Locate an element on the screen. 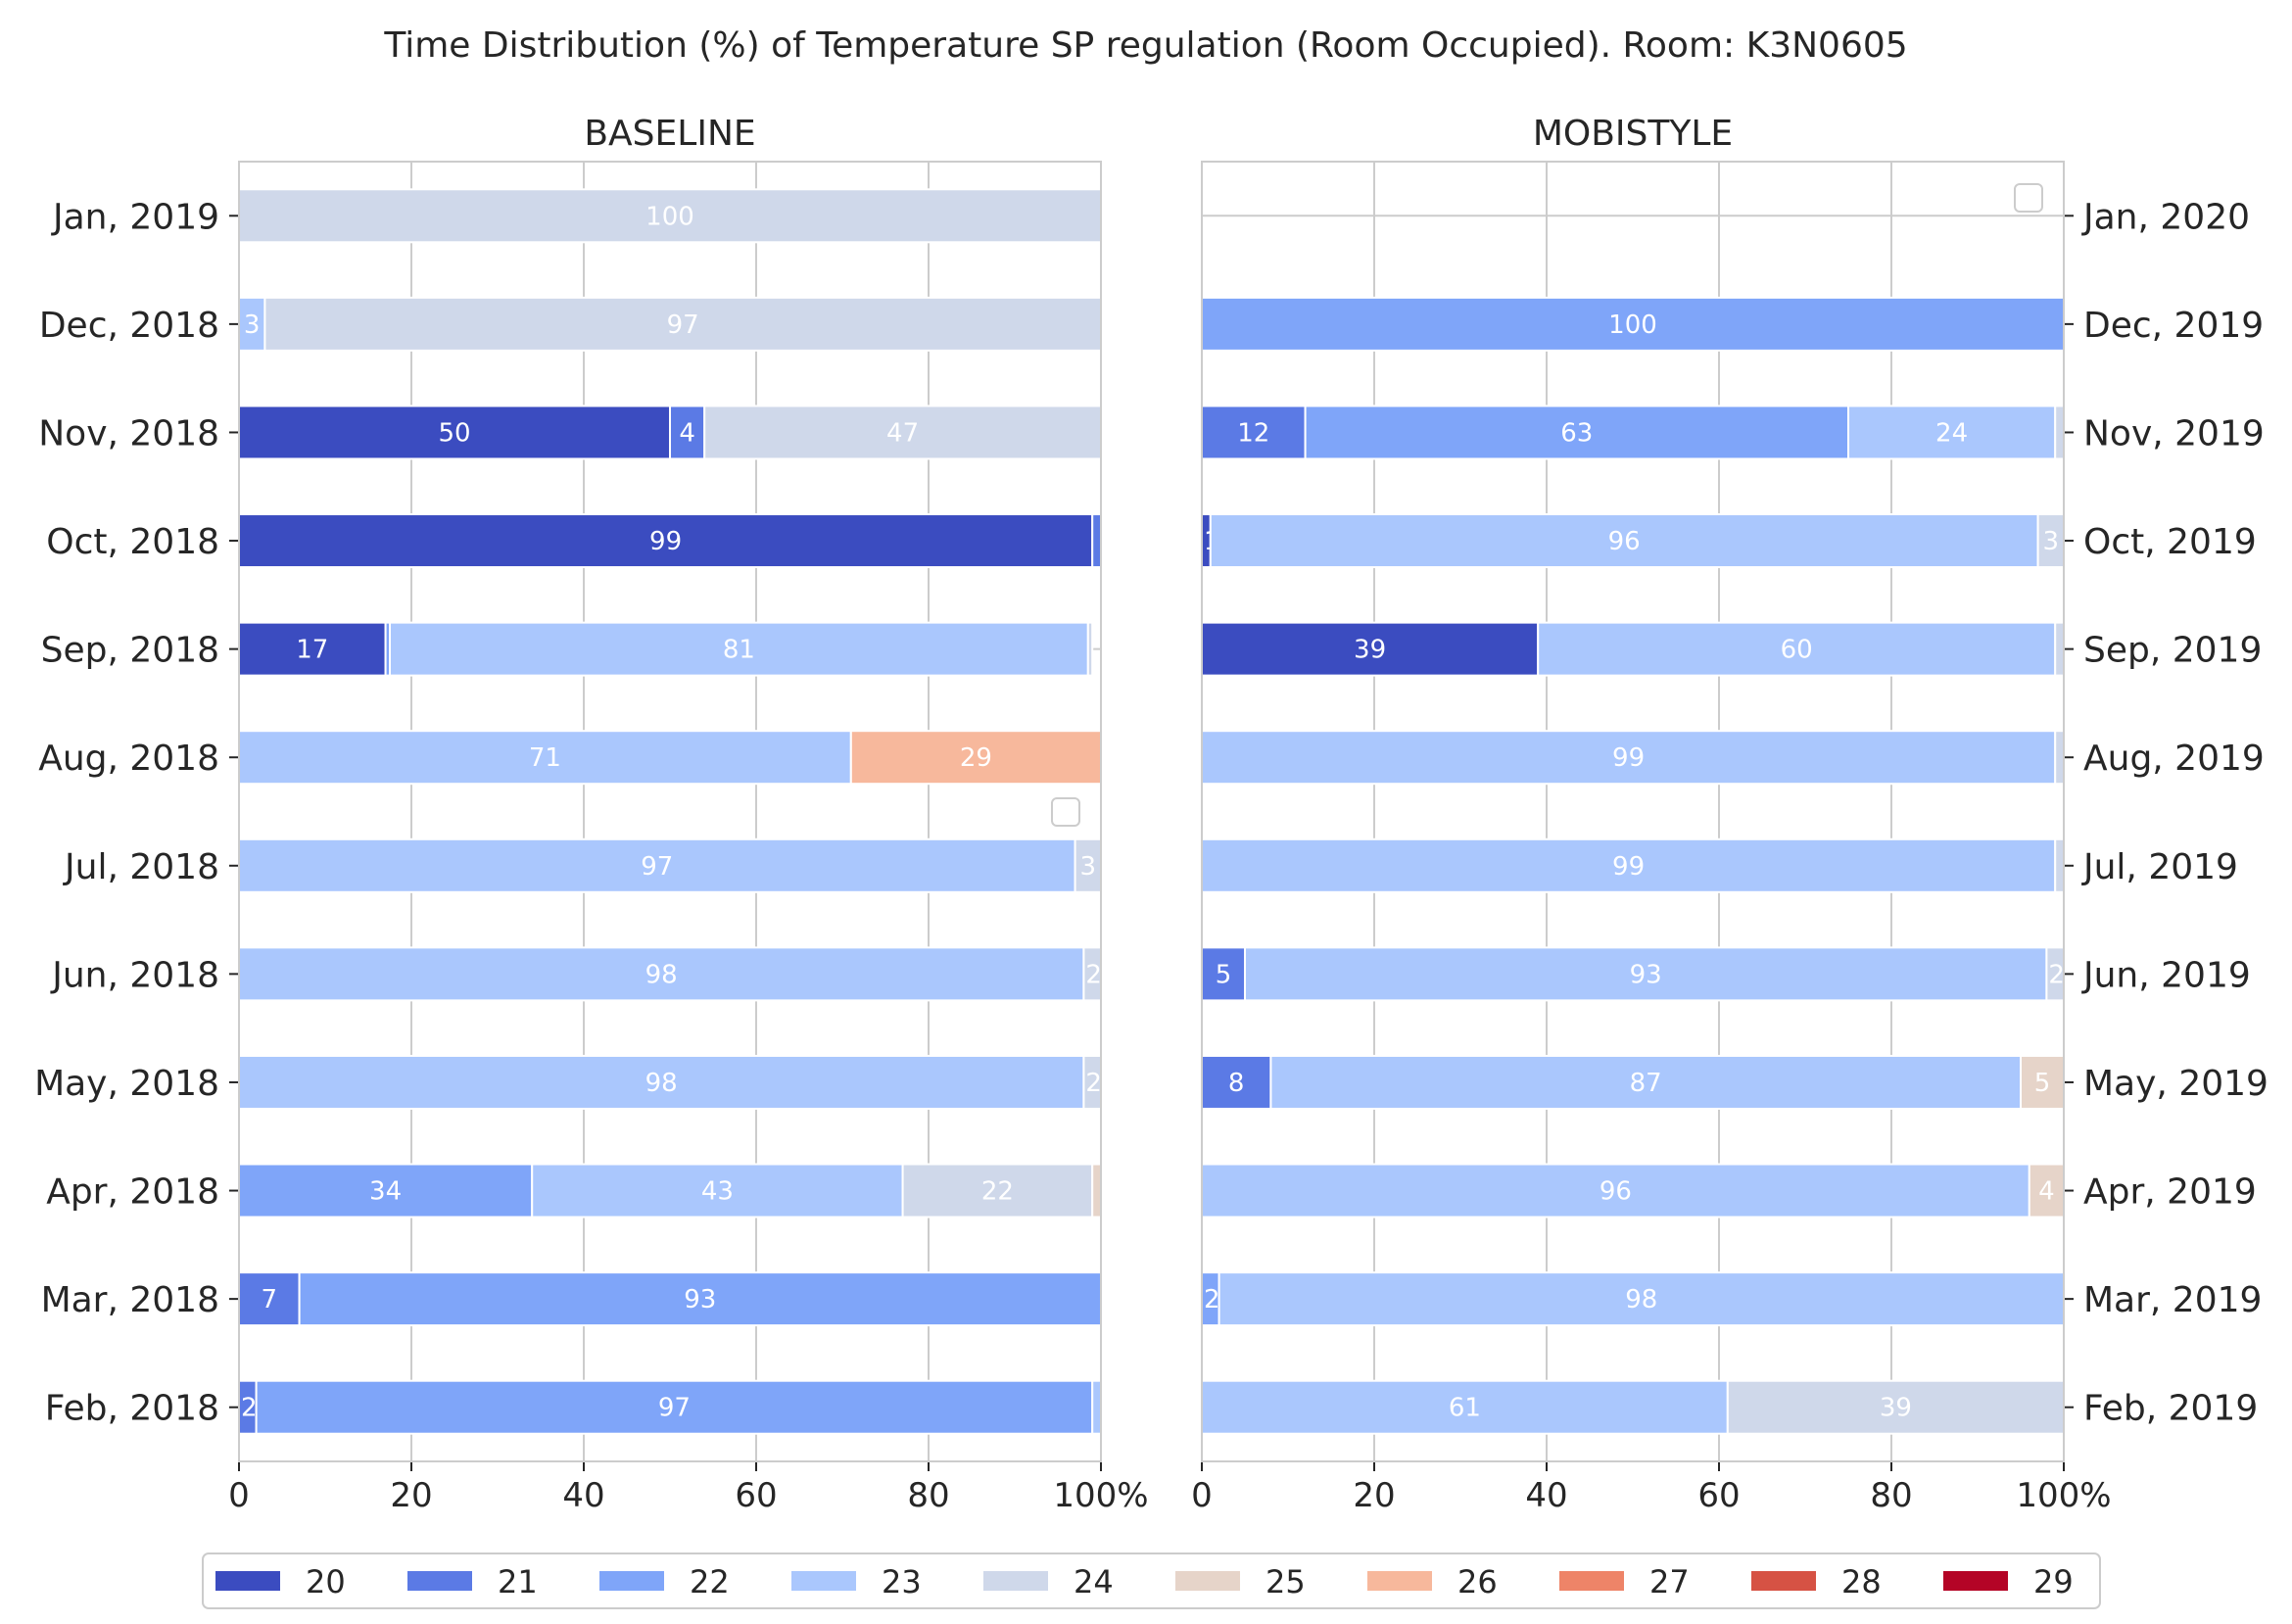 Image resolution: width=2292 pixels, height=1624 pixels. data-label: 81 is located at coordinates (739, 650).